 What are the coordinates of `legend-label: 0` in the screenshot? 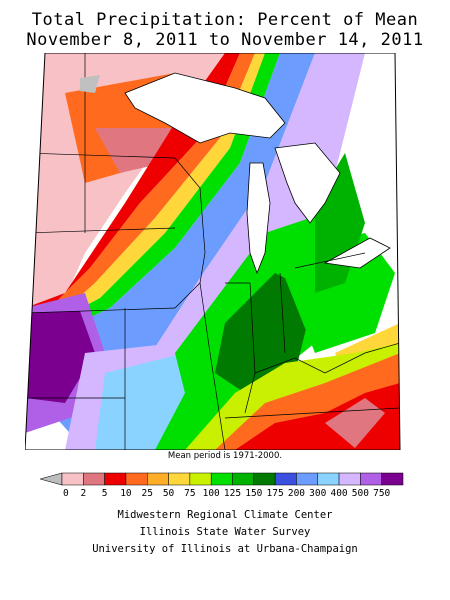 It's located at (66, 493).